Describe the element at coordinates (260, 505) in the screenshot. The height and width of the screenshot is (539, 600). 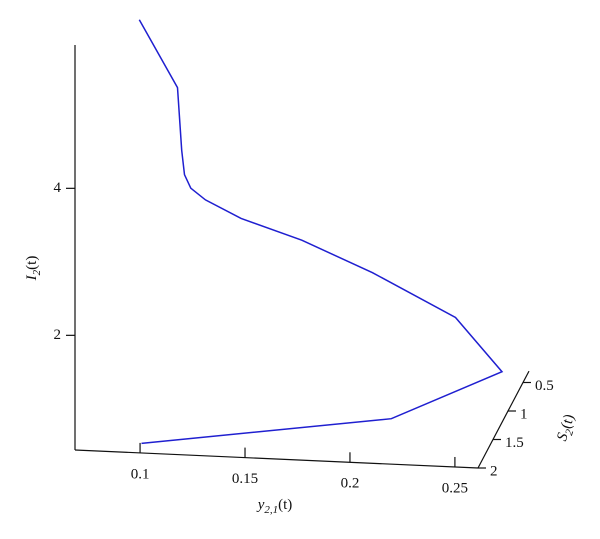
I see `label-part: y` at that location.